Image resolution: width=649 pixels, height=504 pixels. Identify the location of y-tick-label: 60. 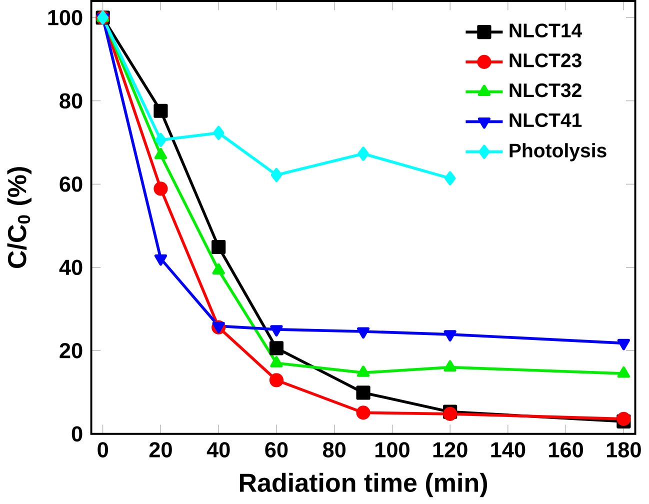
(71, 184).